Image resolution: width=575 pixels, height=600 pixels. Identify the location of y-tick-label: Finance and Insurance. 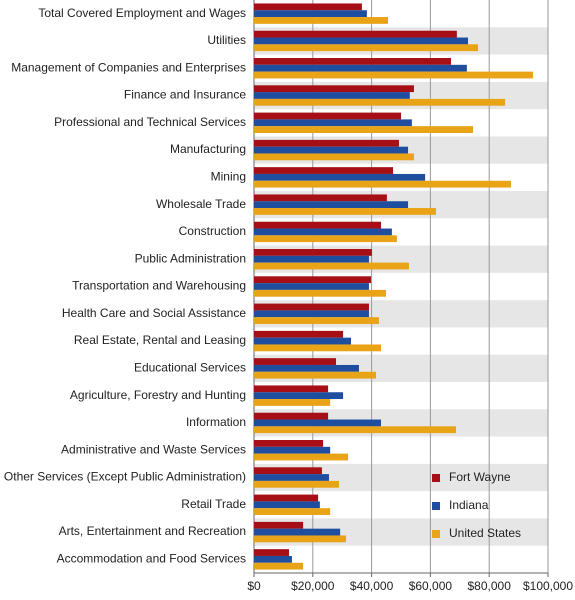
(185, 95).